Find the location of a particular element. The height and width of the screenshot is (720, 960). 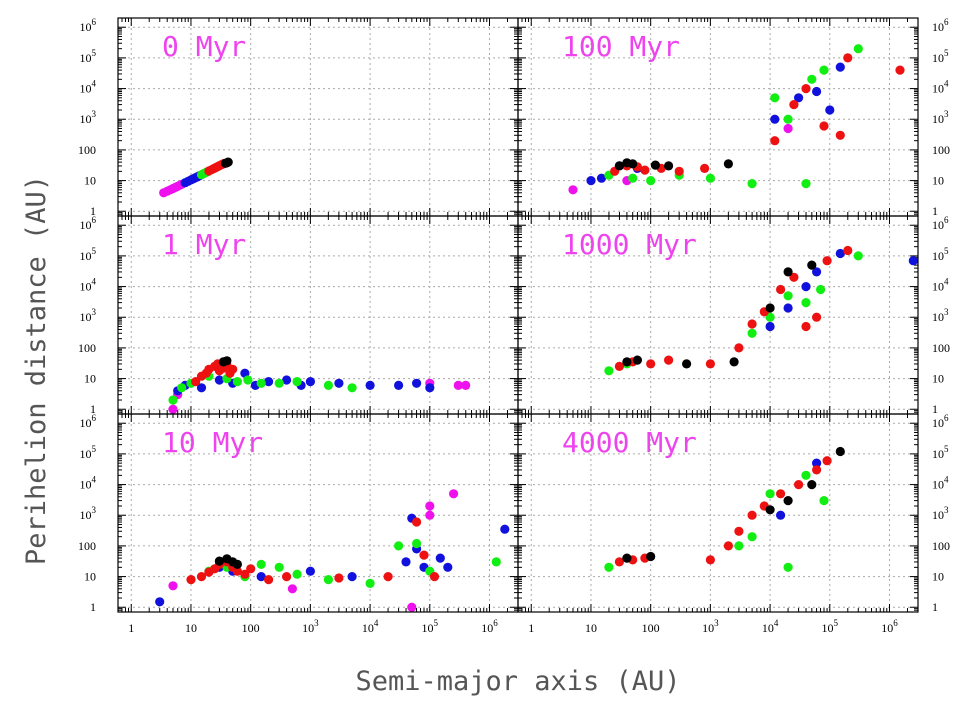

y-tick-label: 10⁵ is located at coordinates (88, 452).